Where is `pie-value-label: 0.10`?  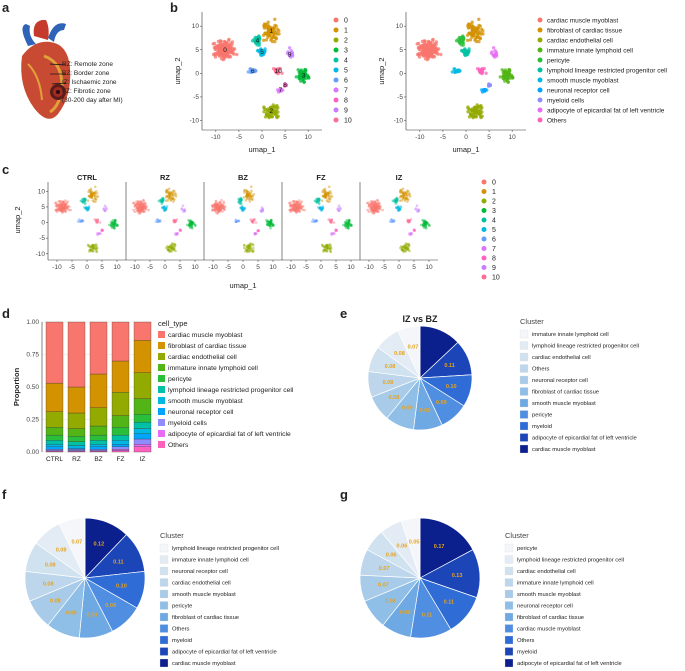 pie-value-label: 0.10 is located at coordinates (451, 387).